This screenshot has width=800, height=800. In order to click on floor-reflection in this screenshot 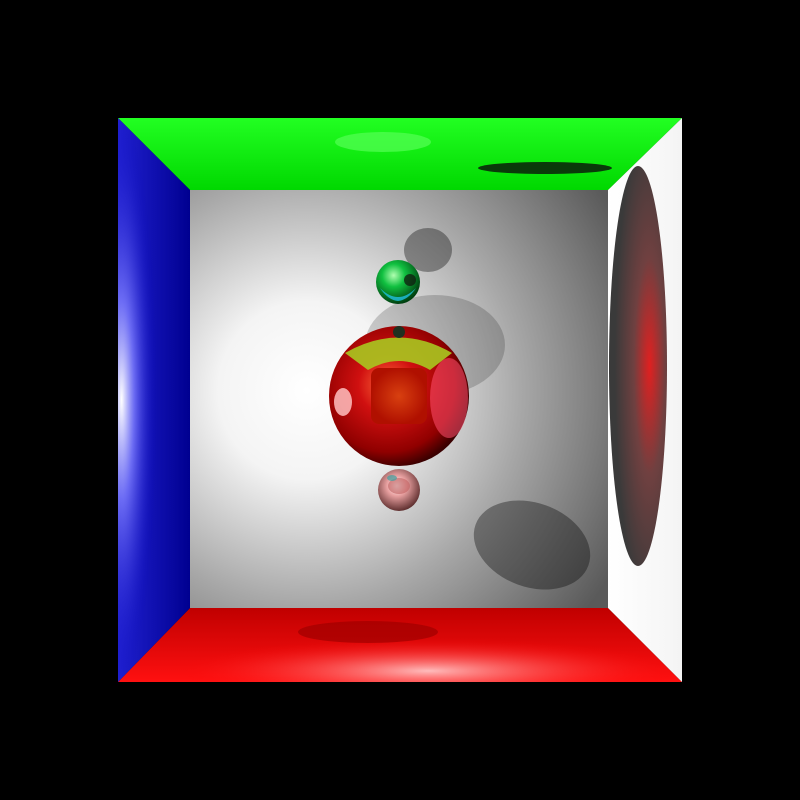, I will do `click(368, 632)`.